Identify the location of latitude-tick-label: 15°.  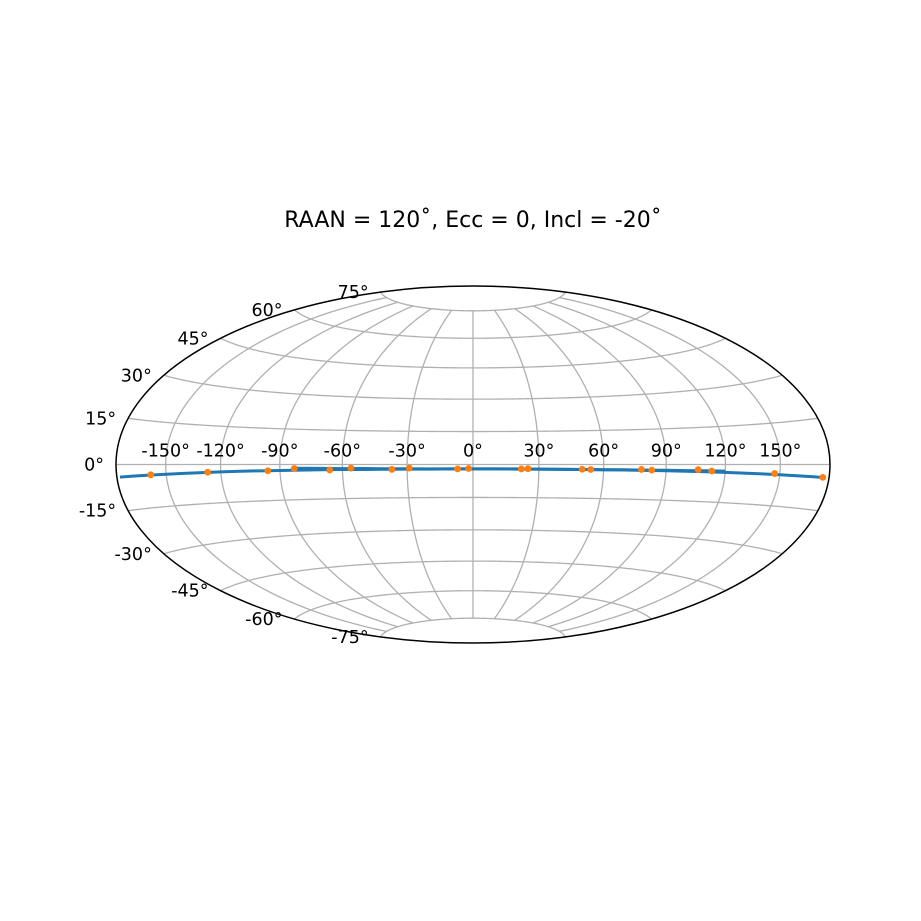
(100, 419).